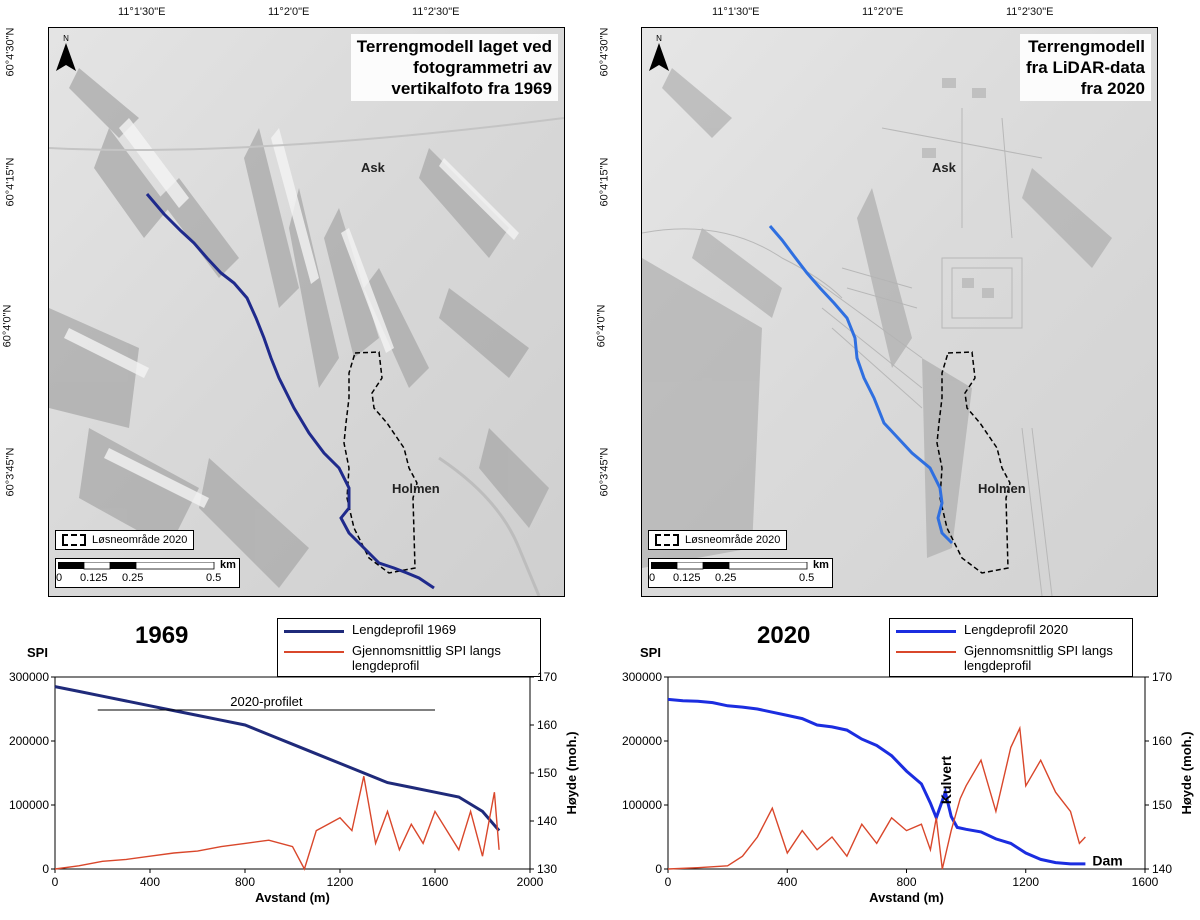  Describe the element at coordinates (1162, 741) in the screenshot. I see `y-right-tick-label: 160` at that location.